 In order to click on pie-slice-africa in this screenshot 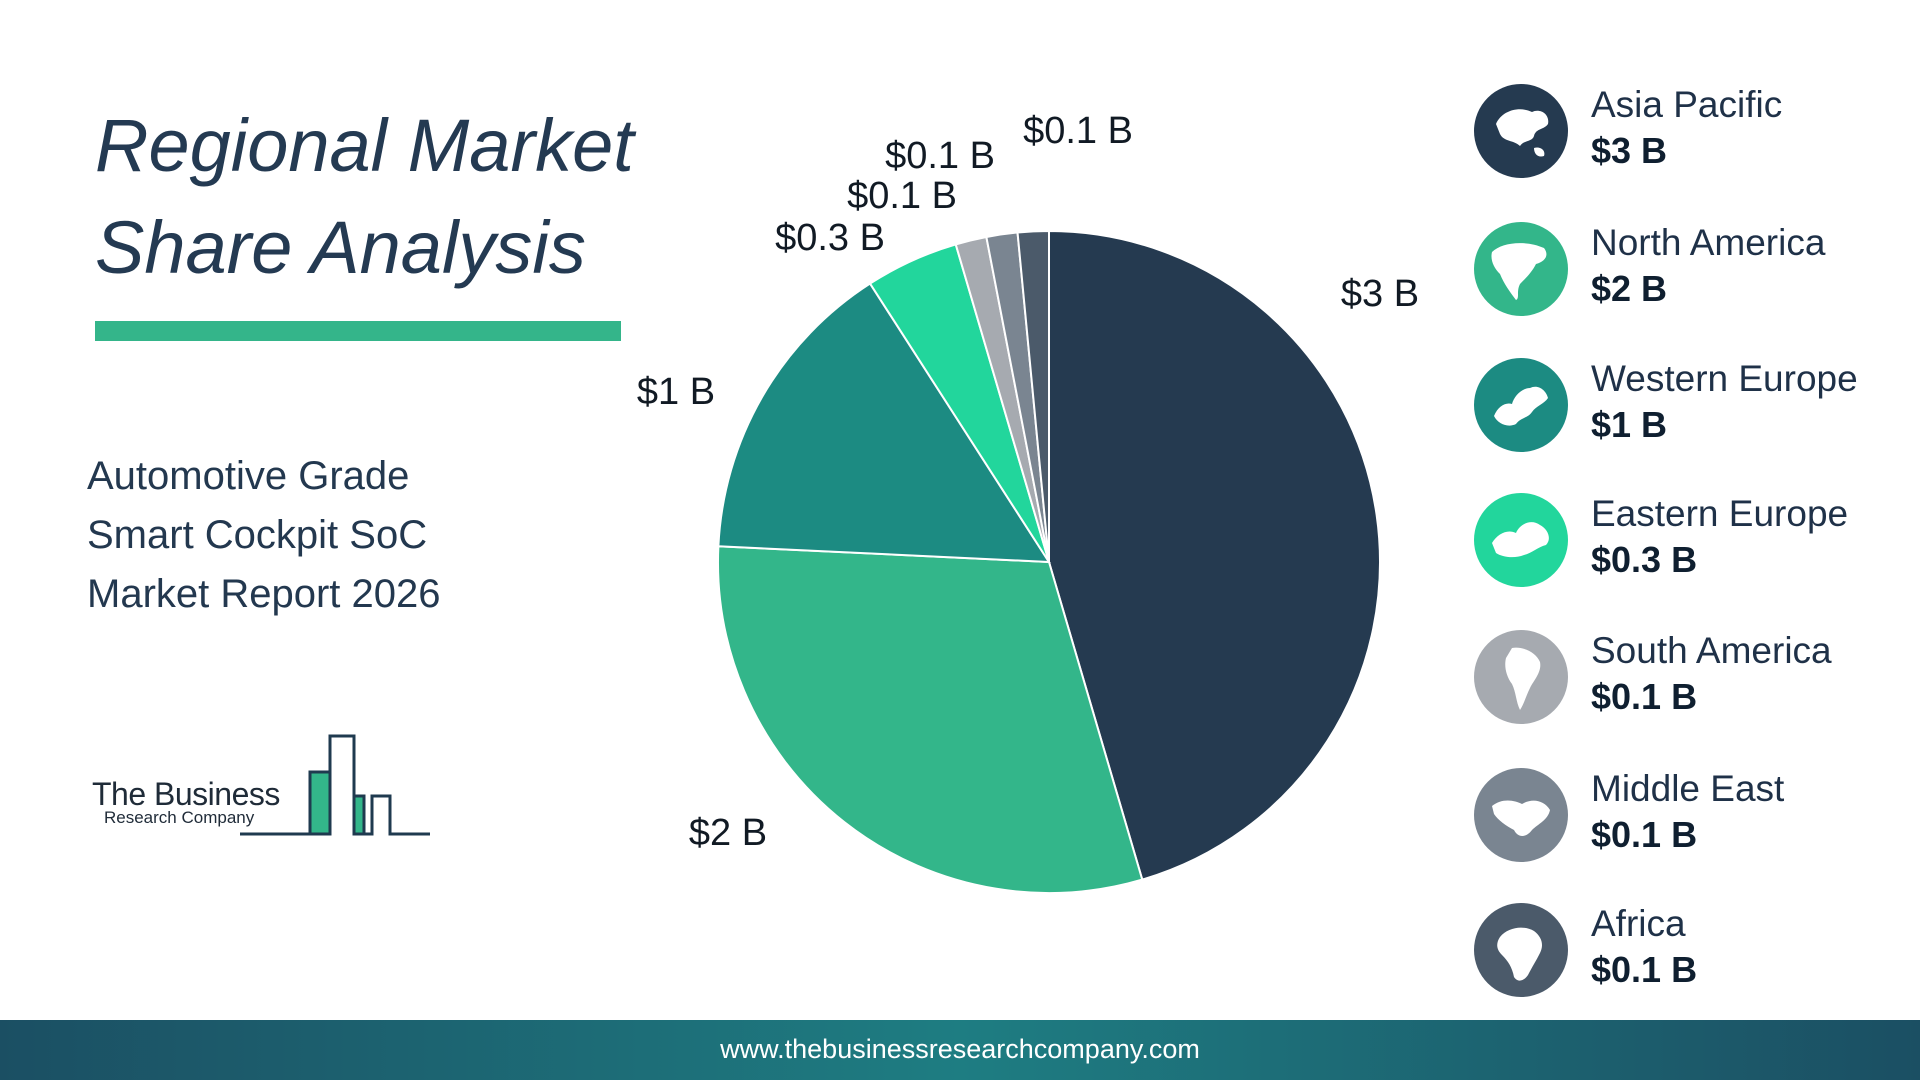, I will do `click(1033, 396)`.